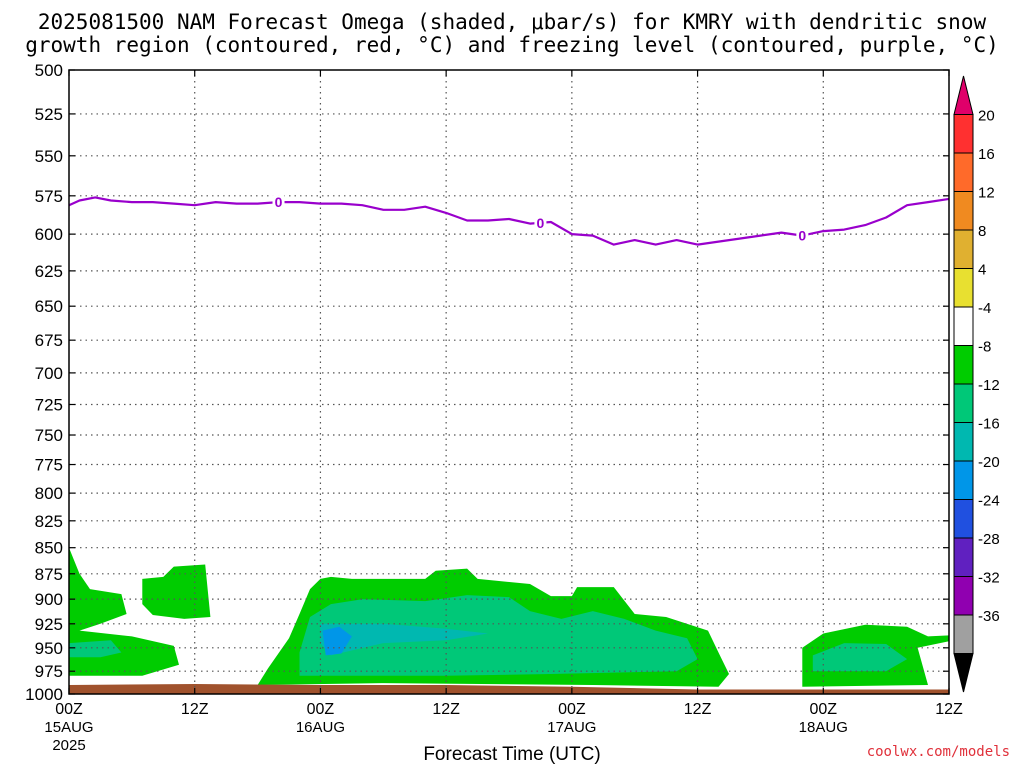 Image resolution: width=1024 pixels, height=768 pixels. I want to click on y-tick-label: 575, so click(49, 196).